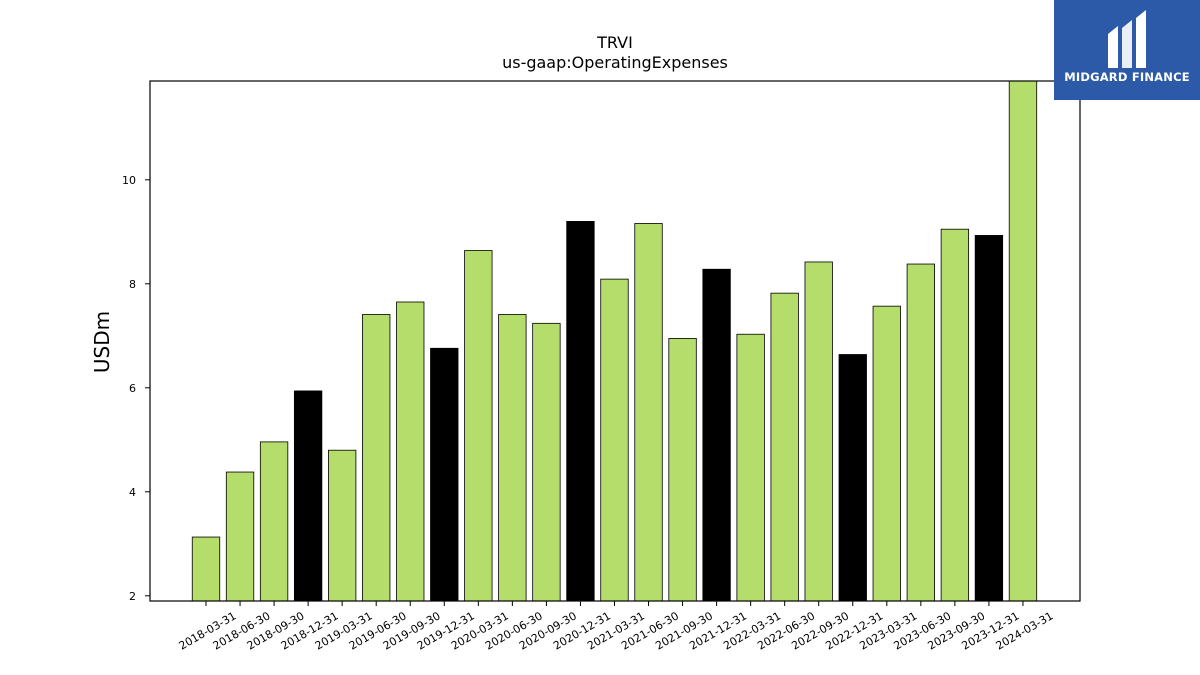  I want to click on y-tick-label: 8, so click(132, 284).